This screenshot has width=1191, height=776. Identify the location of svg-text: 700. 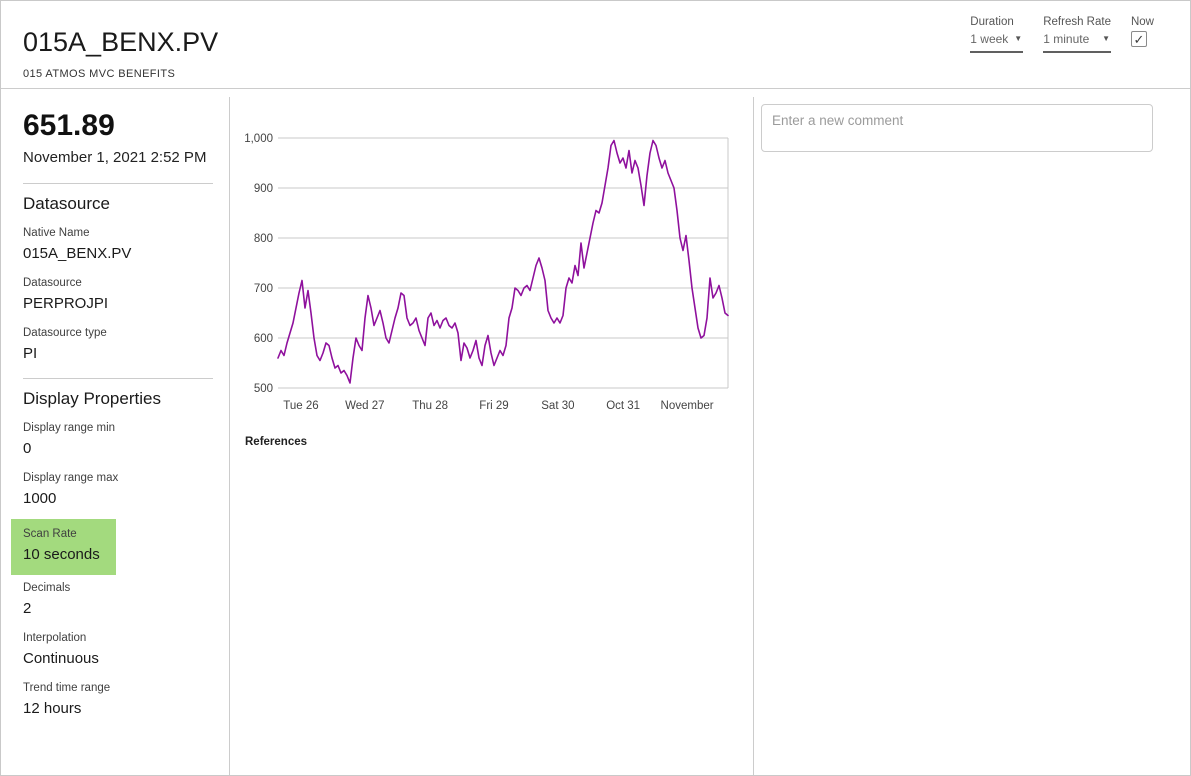
(263, 289).